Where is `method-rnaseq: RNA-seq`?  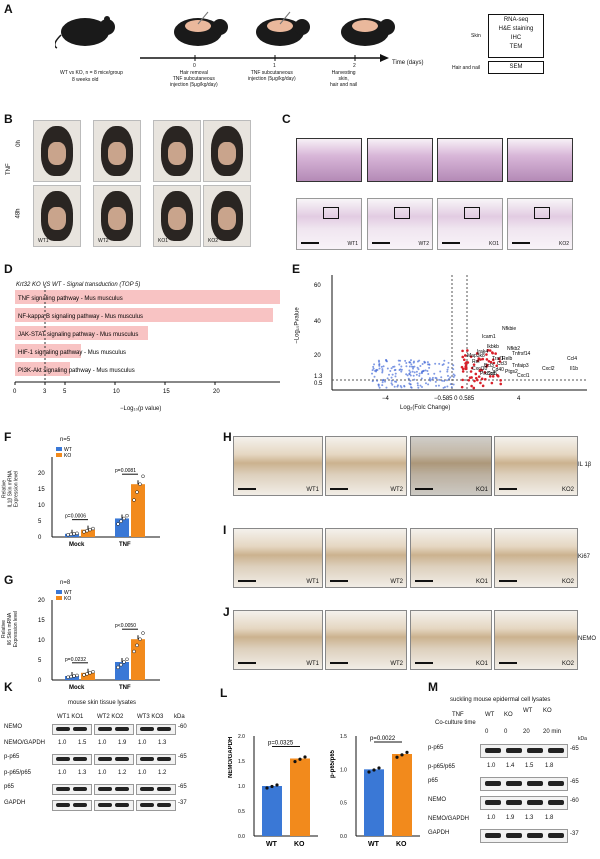 method-rnaseq: RNA-seq is located at coordinates (516, 20).